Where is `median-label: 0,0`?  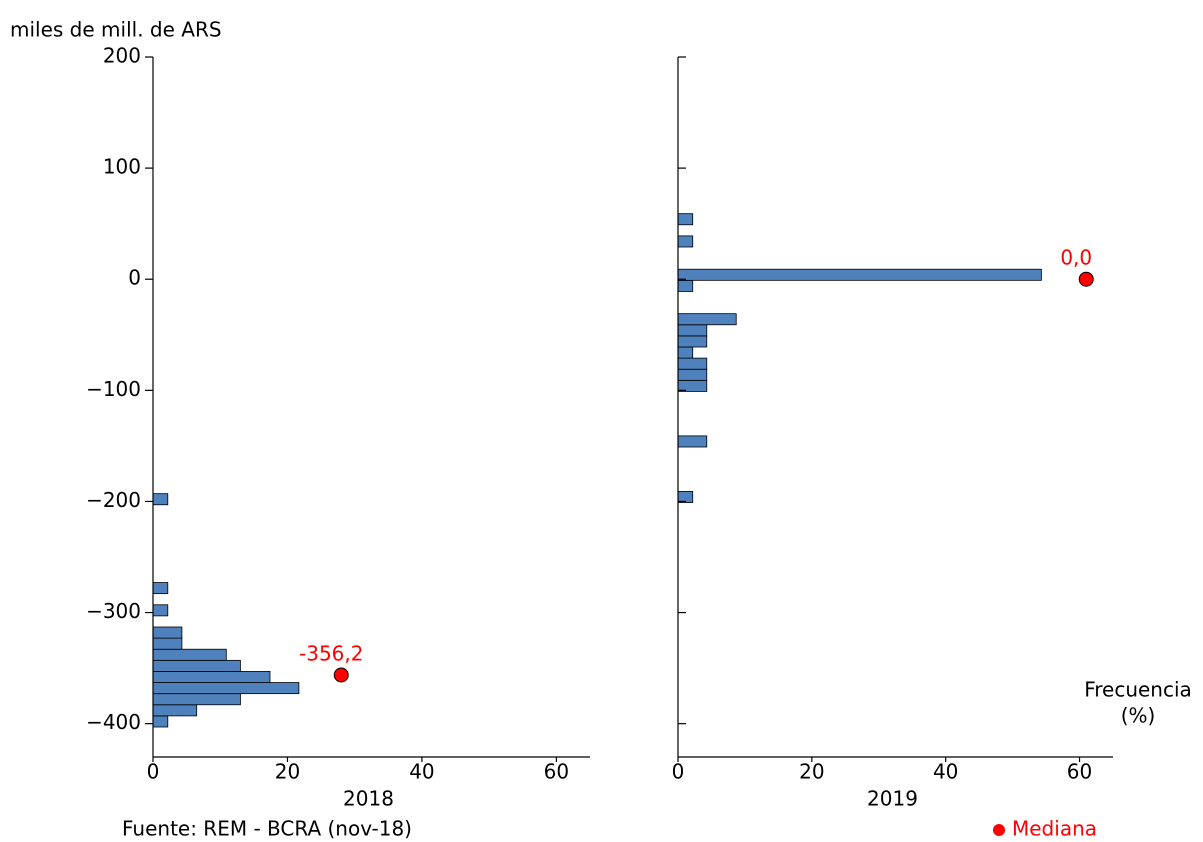 median-label: 0,0 is located at coordinates (1076, 258).